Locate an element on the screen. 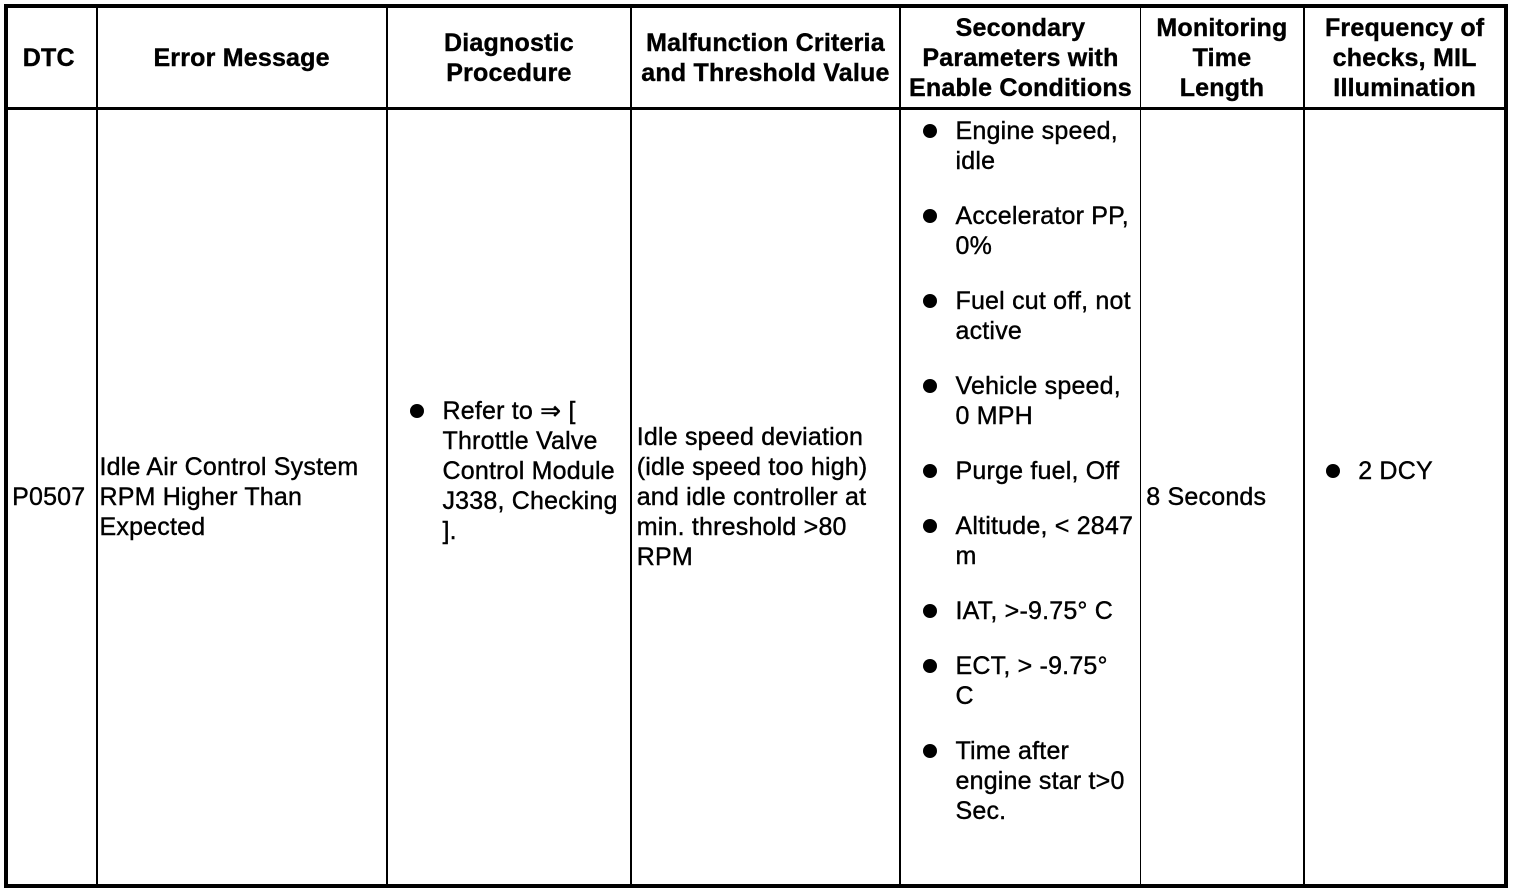 The width and height of the screenshot is (1520, 892). secondary-parameter-text: Engine speed, idle is located at coordinates (1036, 146).